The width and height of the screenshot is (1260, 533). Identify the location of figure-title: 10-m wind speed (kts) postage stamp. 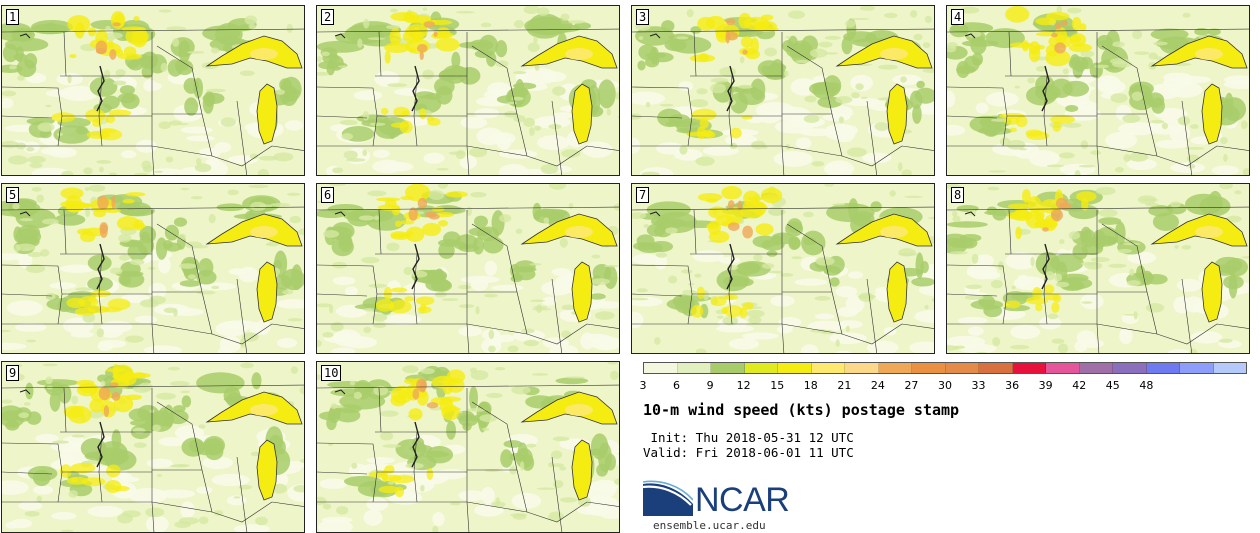
(801, 410).